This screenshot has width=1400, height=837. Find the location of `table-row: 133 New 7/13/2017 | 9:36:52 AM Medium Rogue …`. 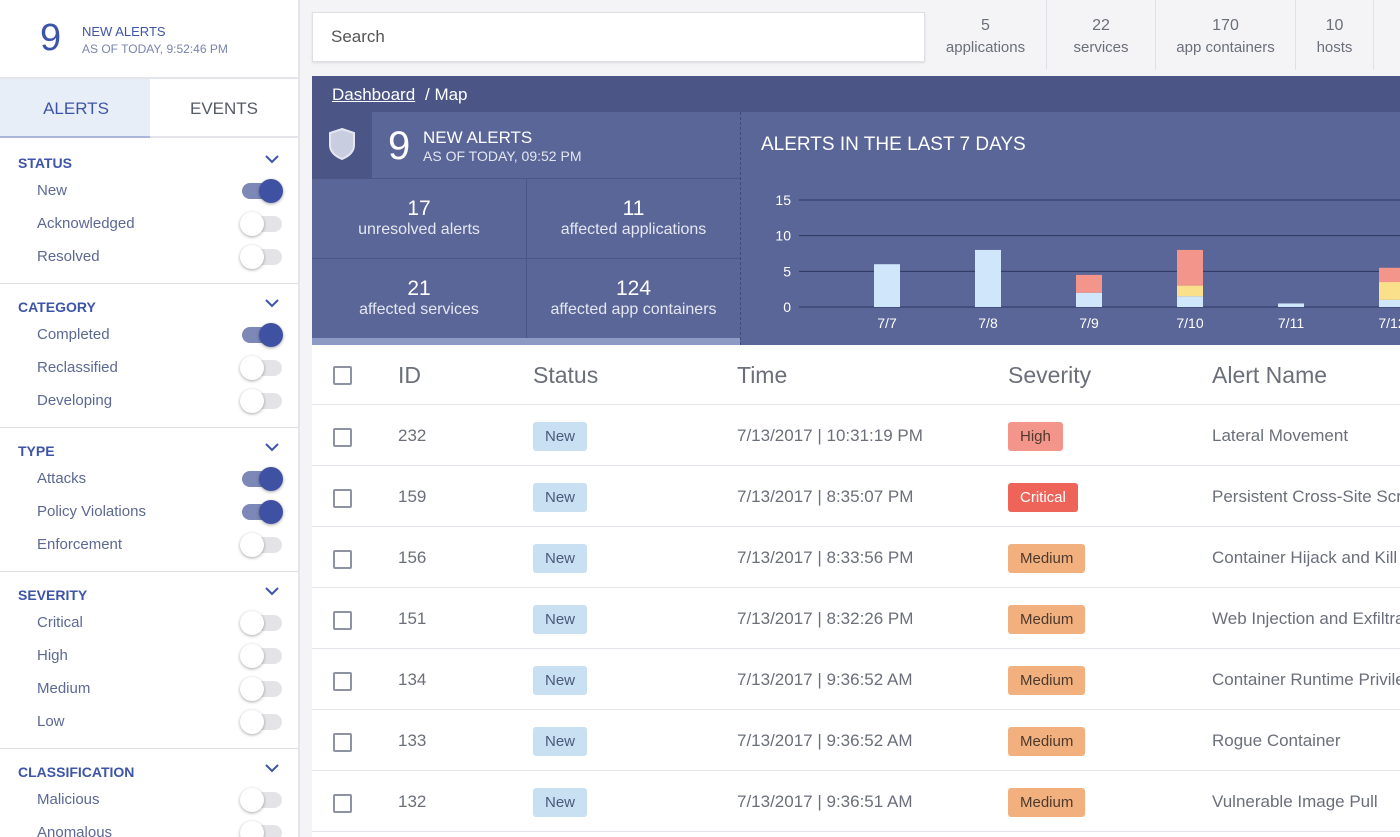

table-row: 133 New 7/13/2017 | 9:36:52 AM Medium Rogue … is located at coordinates (856, 740).